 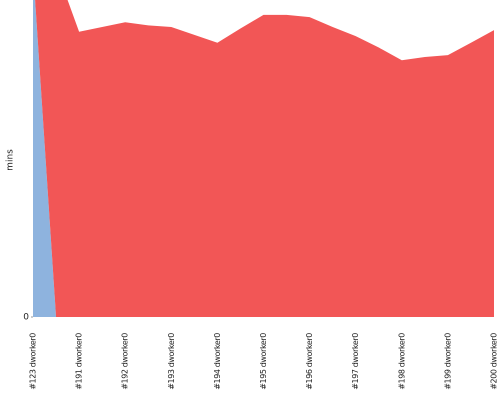 I want to click on x-tick-label: #123 dworker0, so click(x=33, y=361).